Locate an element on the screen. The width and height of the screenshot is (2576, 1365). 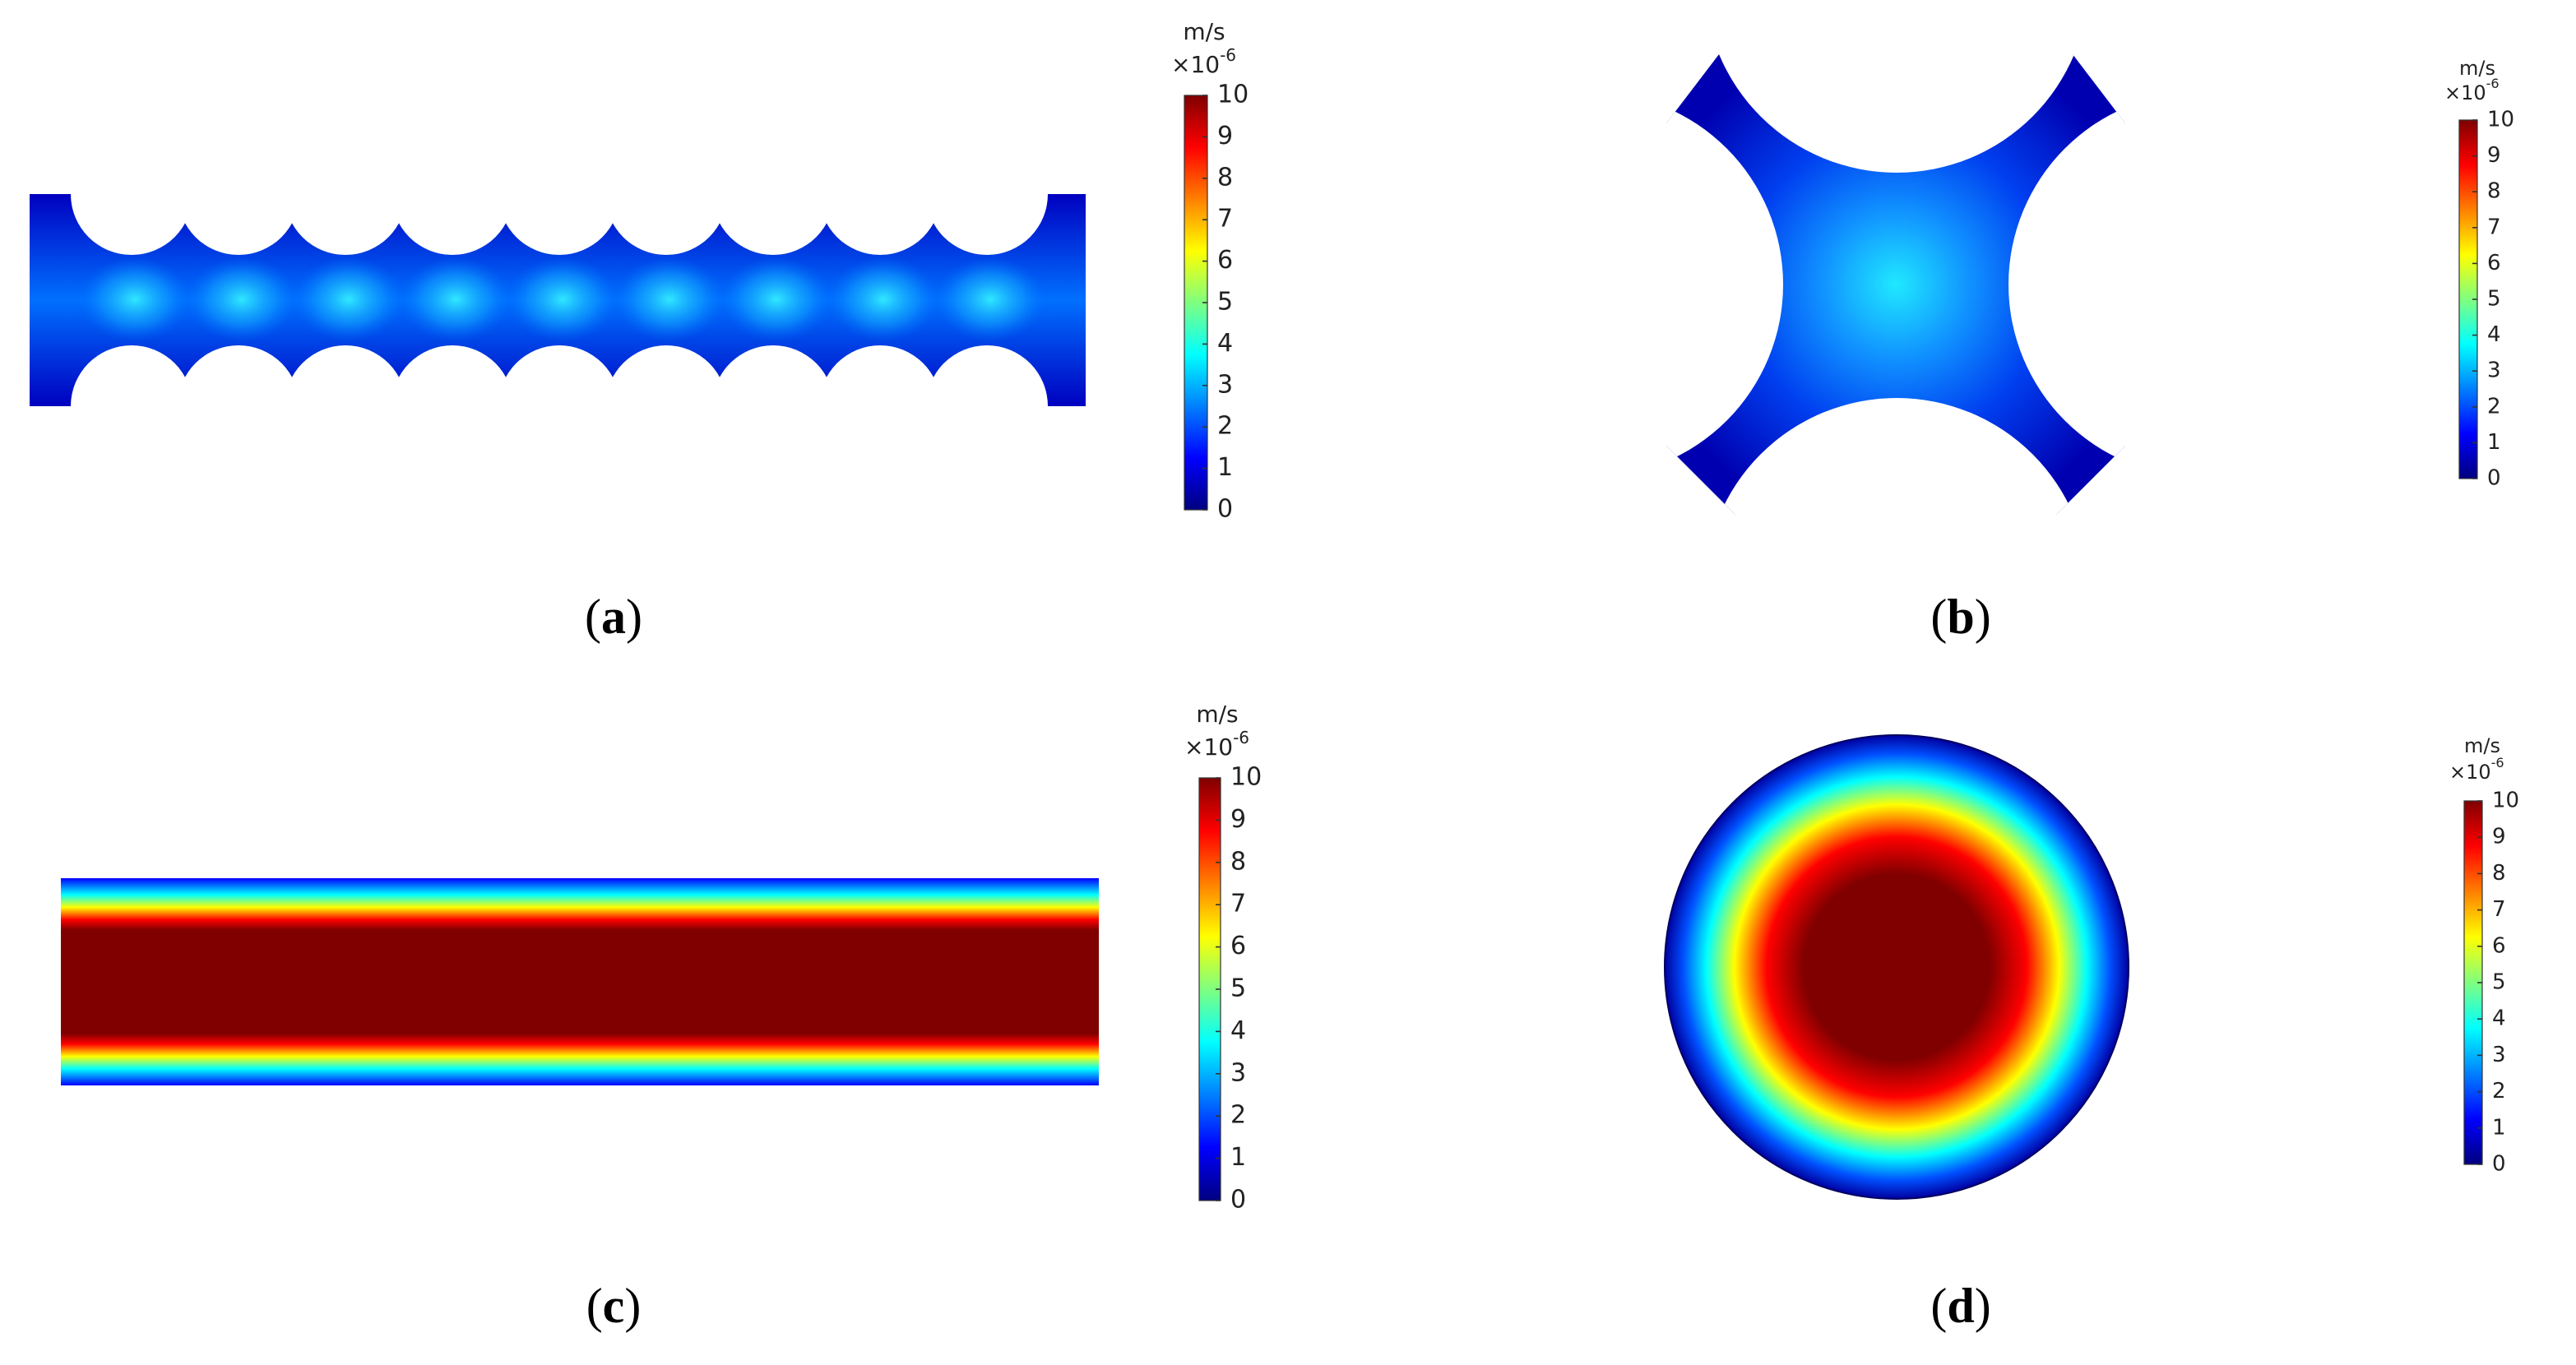
caption-letter: a is located at coordinates (613, 617).